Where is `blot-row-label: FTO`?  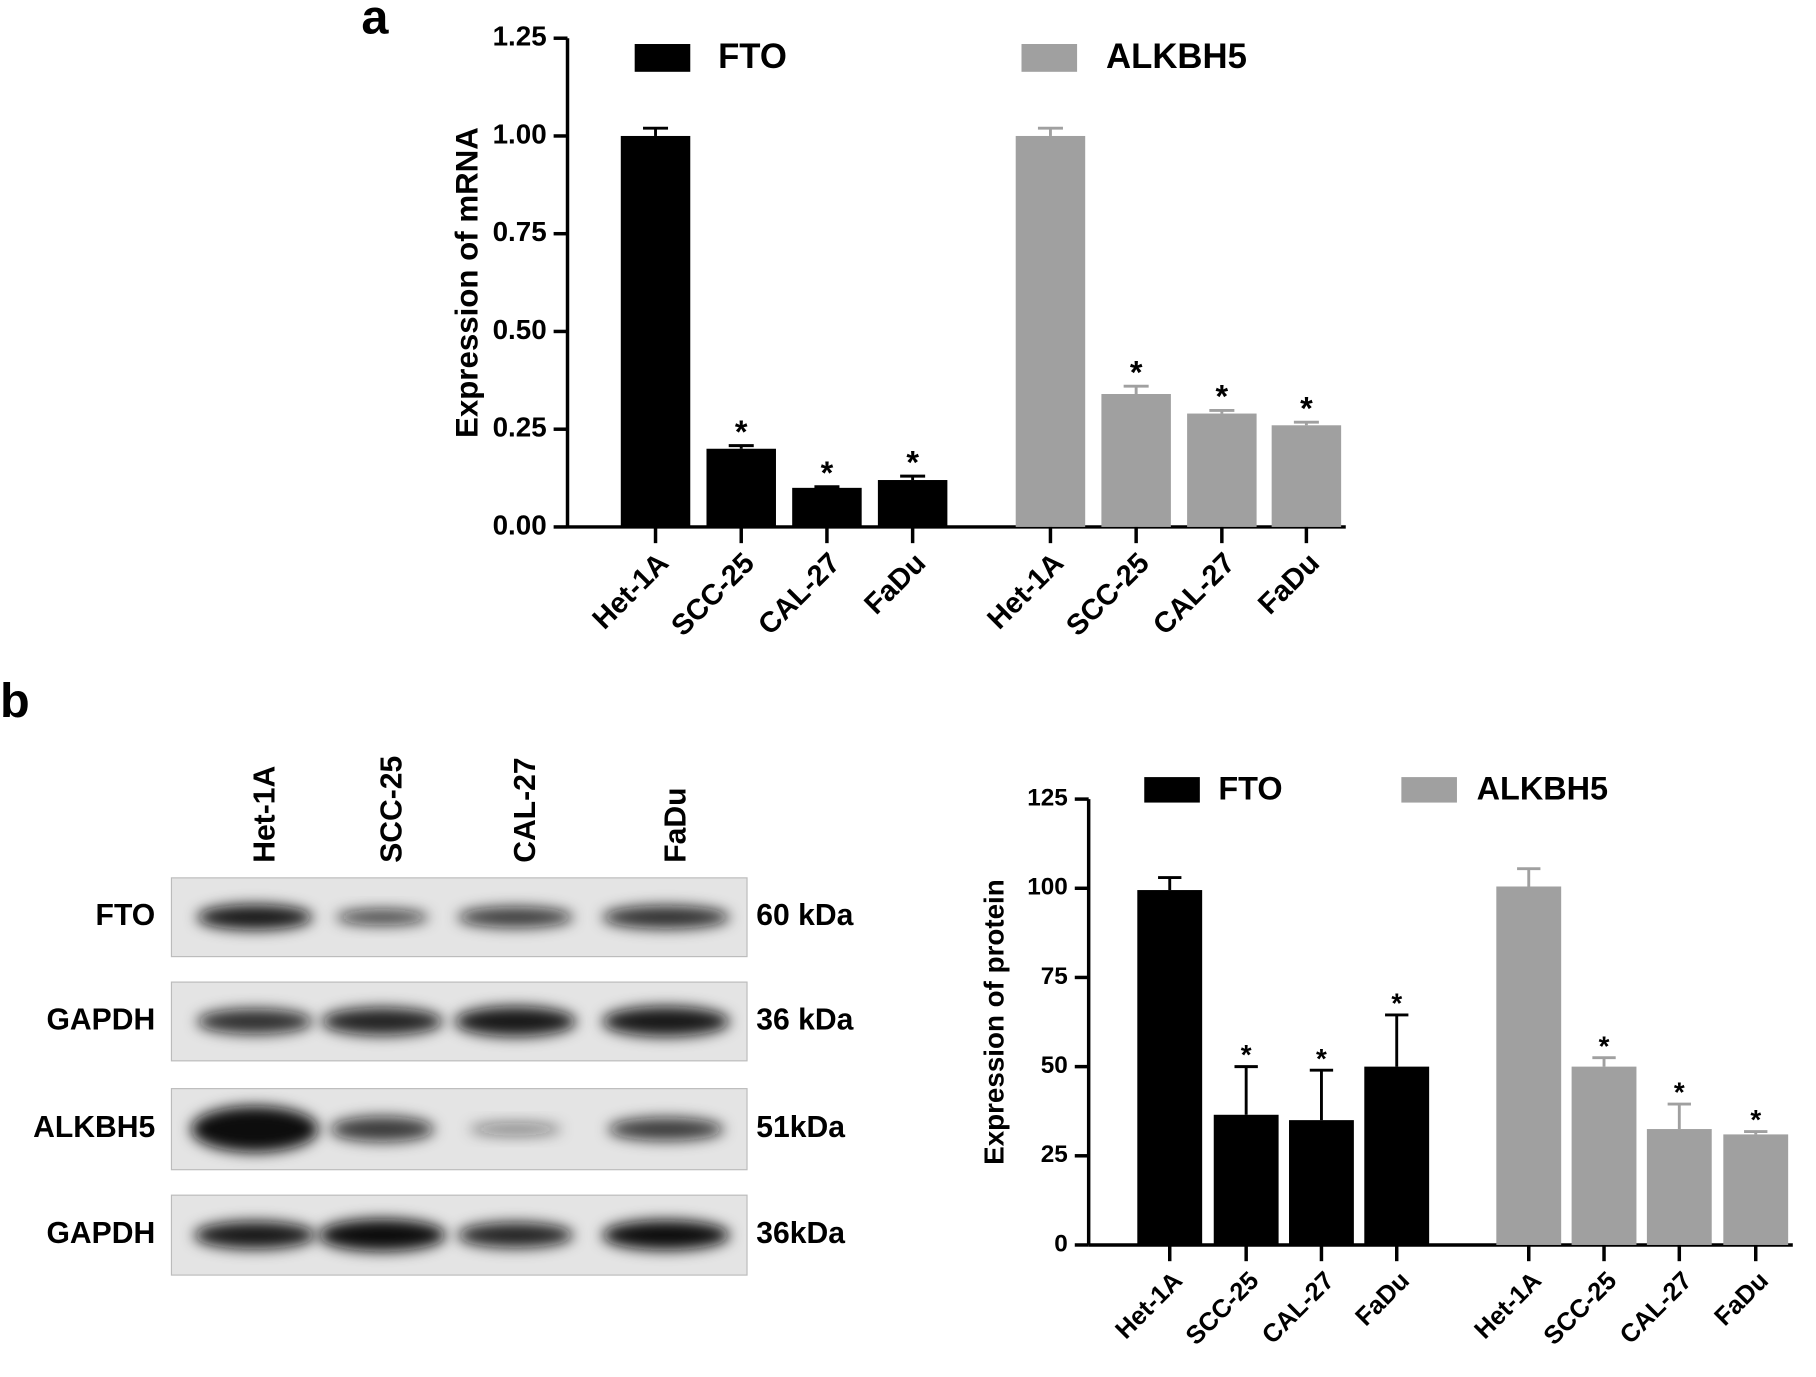
blot-row-label: FTO is located at coordinates (126, 915).